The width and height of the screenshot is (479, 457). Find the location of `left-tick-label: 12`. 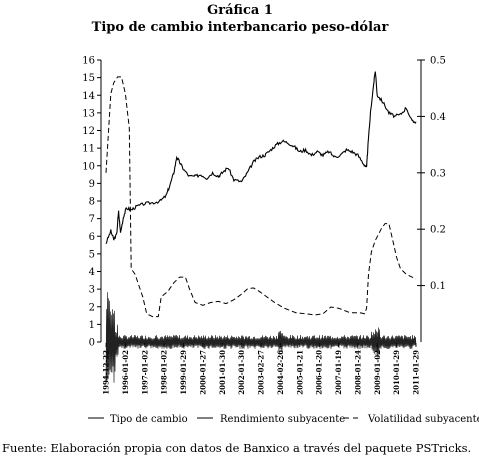

left-tick-label: 12 is located at coordinates (88, 131).